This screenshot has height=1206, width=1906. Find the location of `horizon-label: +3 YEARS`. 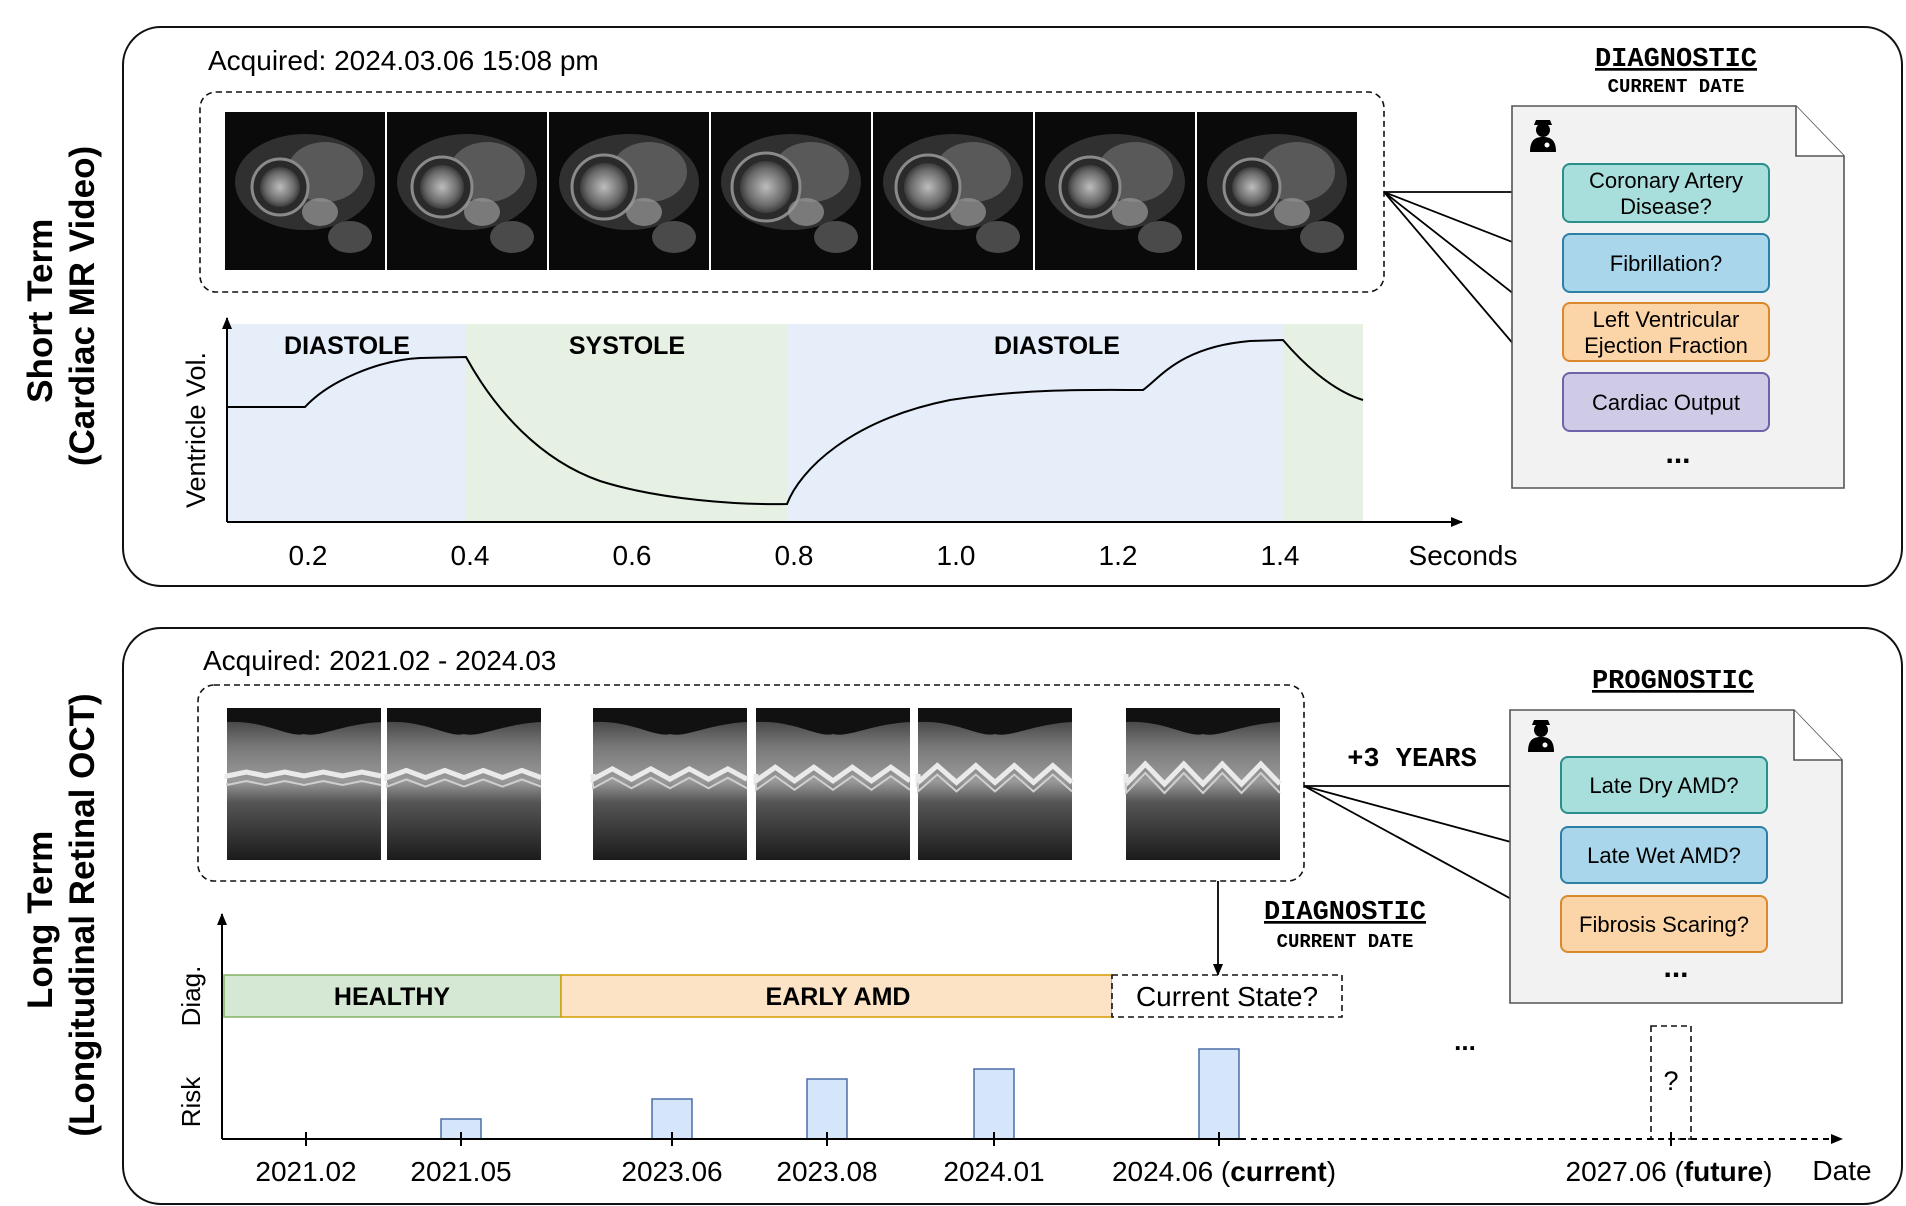

horizon-label: +3 YEARS is located at coordinates (1412, 760).